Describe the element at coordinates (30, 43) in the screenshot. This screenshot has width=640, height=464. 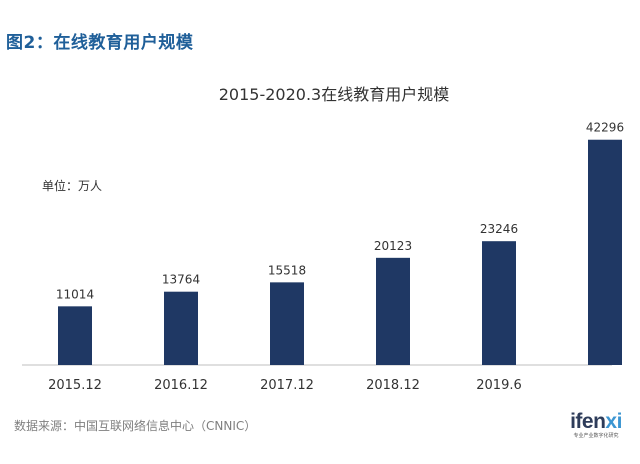
I see `figure-label-prefix: 图2：` at that location.